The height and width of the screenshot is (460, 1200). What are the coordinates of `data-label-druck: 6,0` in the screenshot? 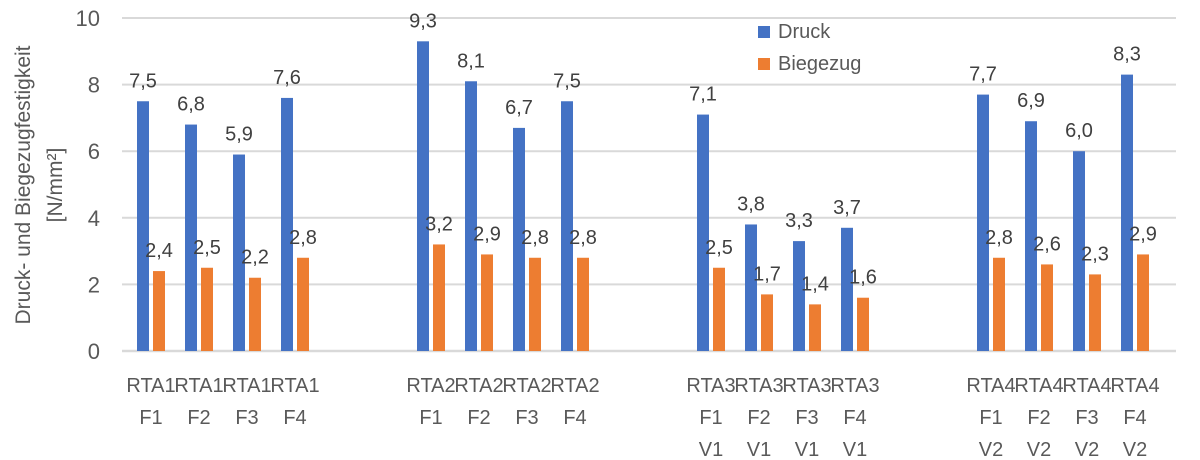 It's located at (1079, 131).